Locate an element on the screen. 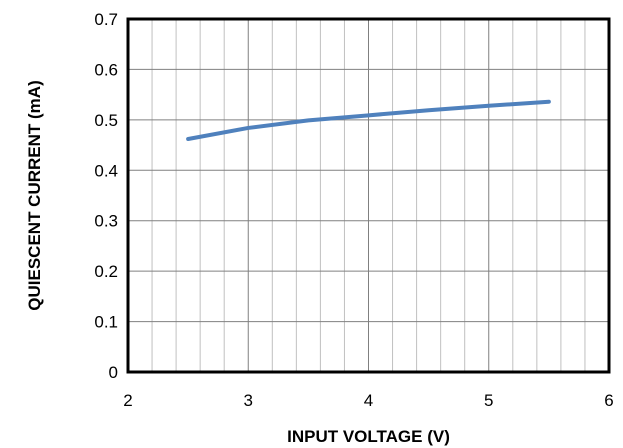 Image resolution: width=623 pixels, height=448 pixels. y-tick-label: 0.5 is located at coordinates (106, 120).